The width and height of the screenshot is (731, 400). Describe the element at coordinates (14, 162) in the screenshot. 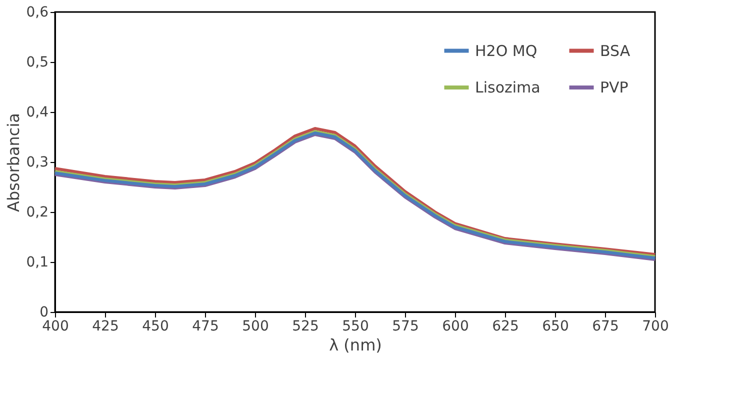

I see `y-axis-title: Absorbancia` at that location.